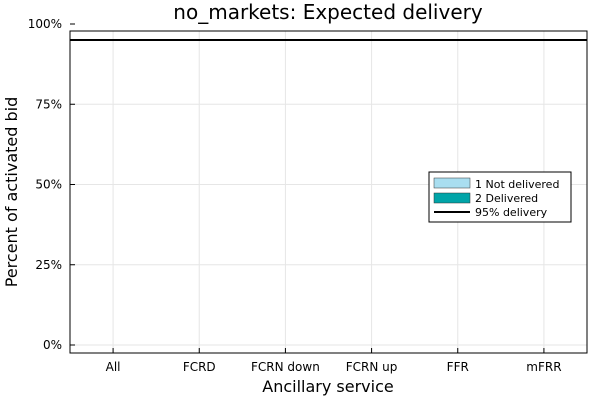 The height and width of the screenshot is (400, 600). What do you see at coordinates (334, 361) in the screenshot?
I see `x-axis: All FCRD FCRN down FCRN up FFR mFRR` at bounding box center [334, 361].